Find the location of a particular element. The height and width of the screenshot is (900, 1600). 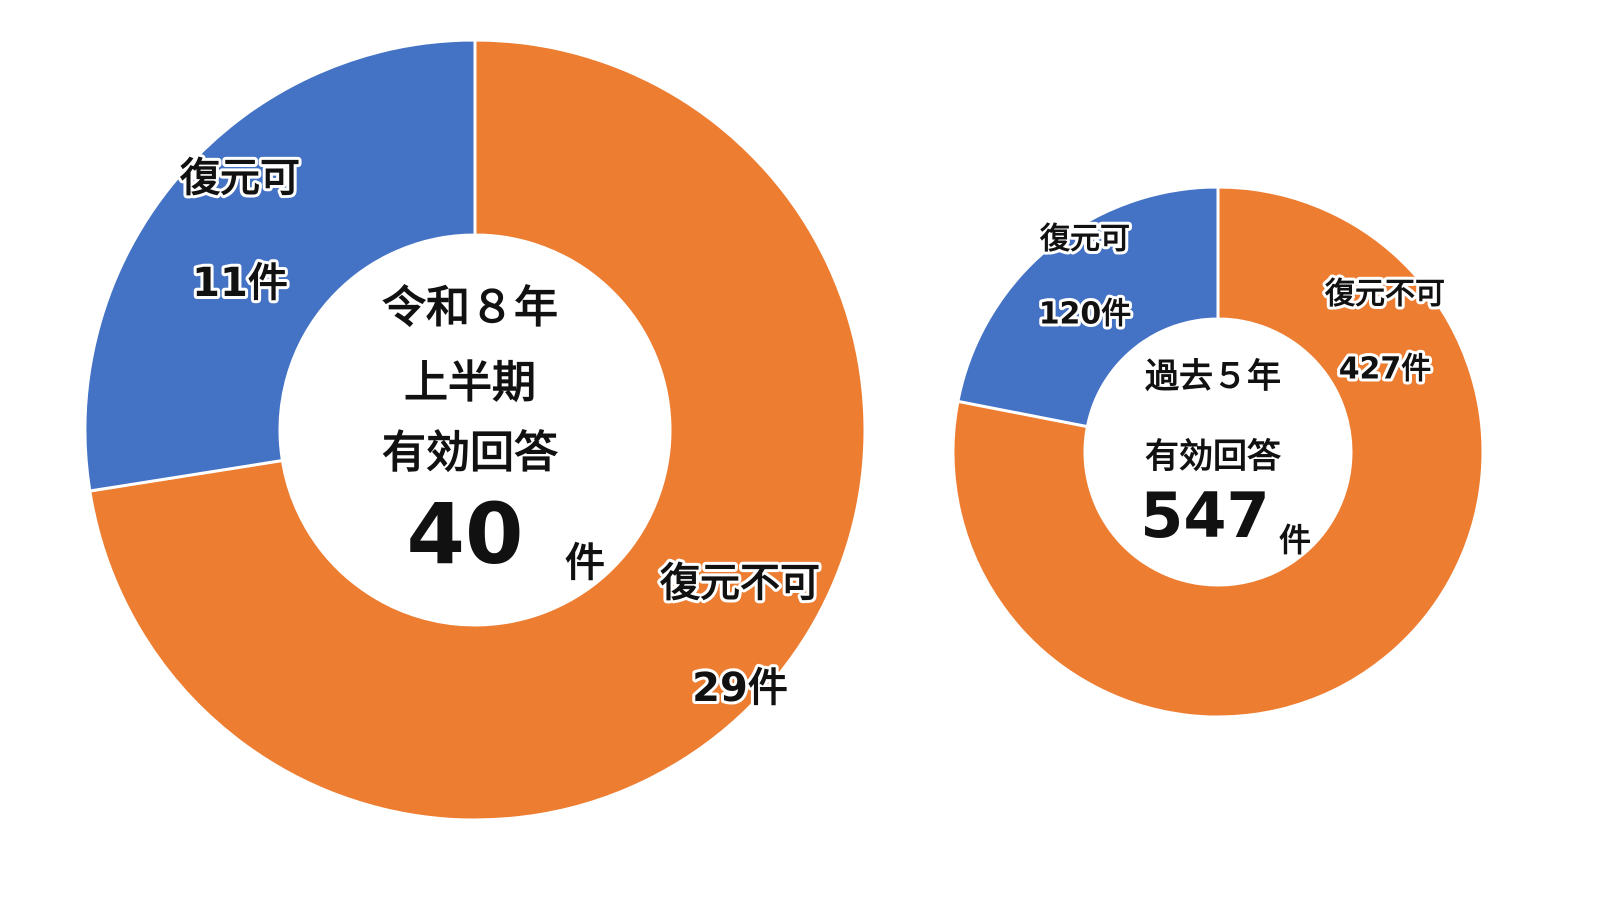

center-text: 上半期 is located at coordinates (470, 382).